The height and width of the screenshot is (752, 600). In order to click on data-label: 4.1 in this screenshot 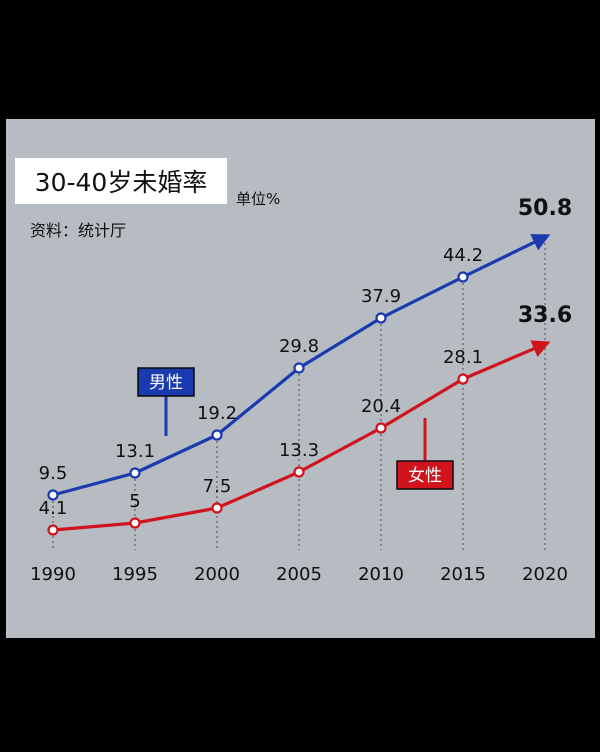, I will do `click(53, 508)`.